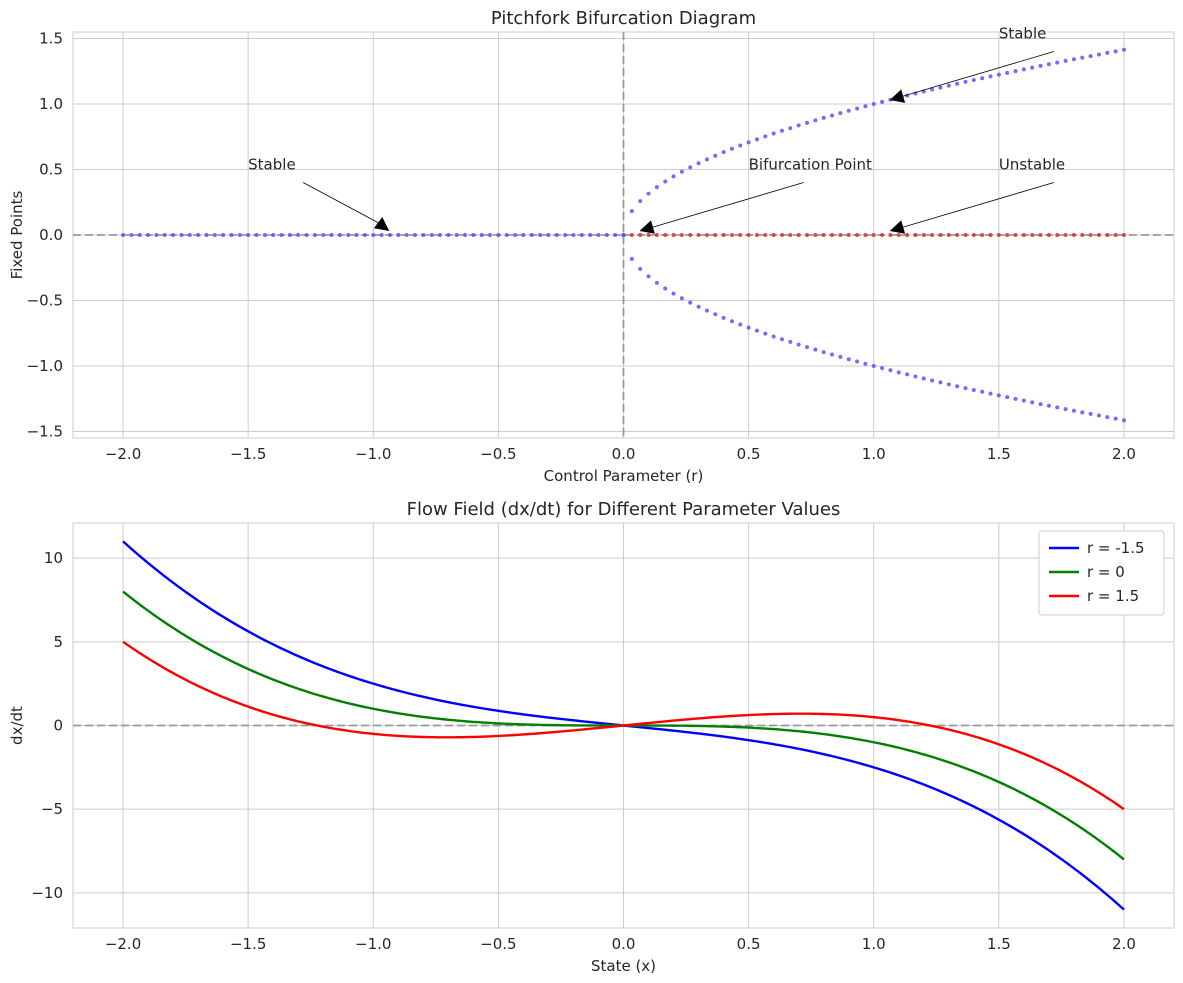 This screenshot has width=1183, height=983. I want to click on legend-frame, so click(1101, 573).